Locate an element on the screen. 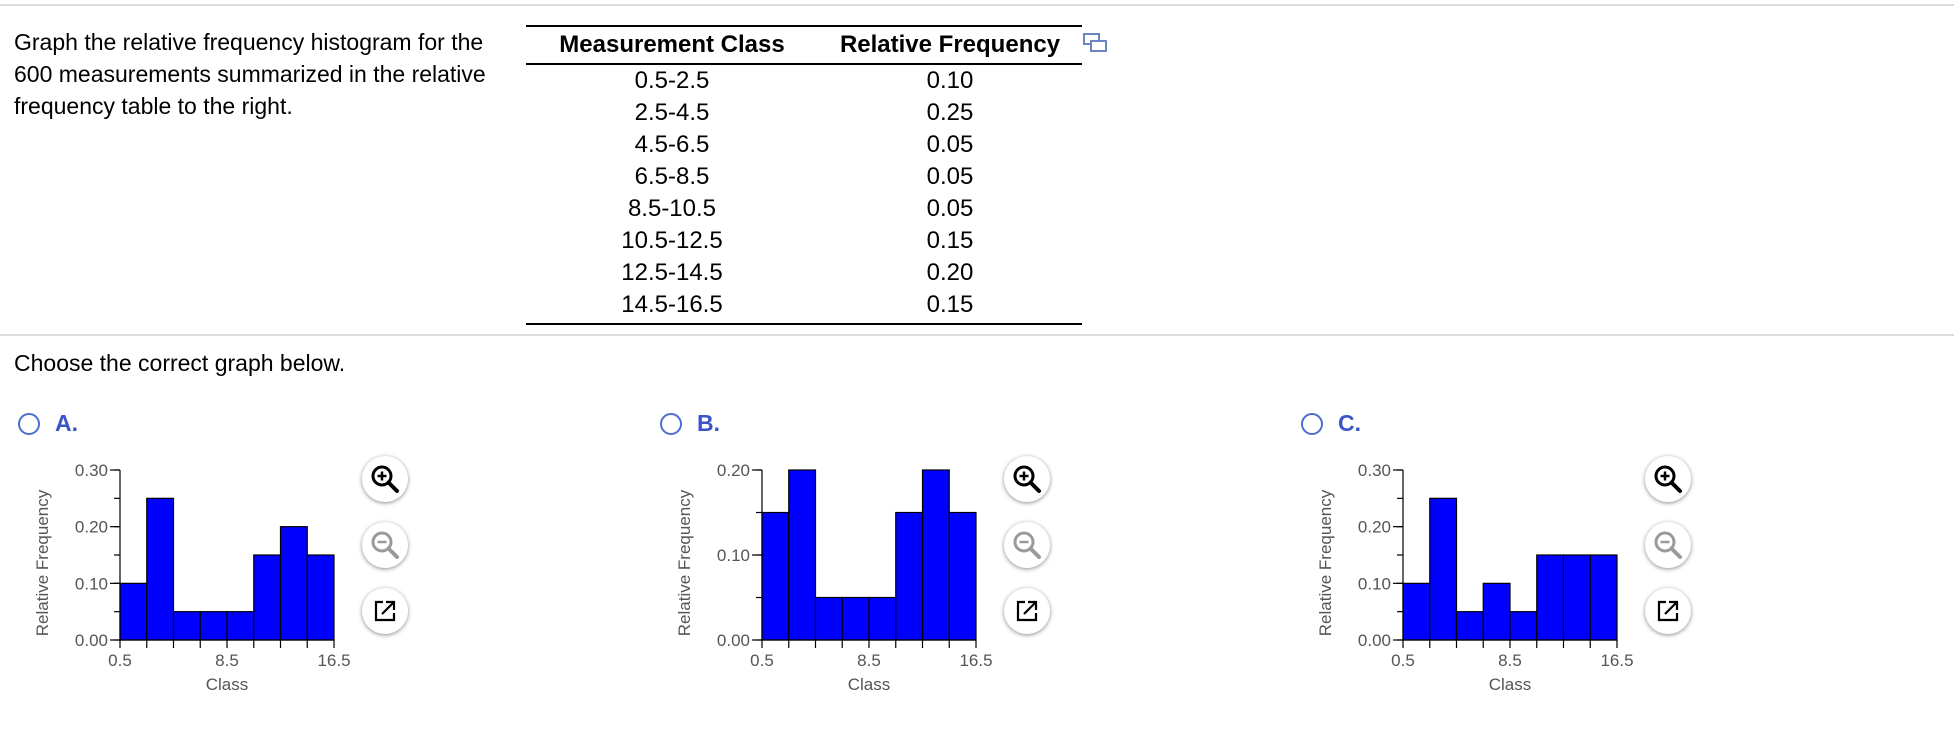 The width and height of the screenshot is (1954, 736). y-tick-label: 0.30 is located at coordinates (1374, 470).